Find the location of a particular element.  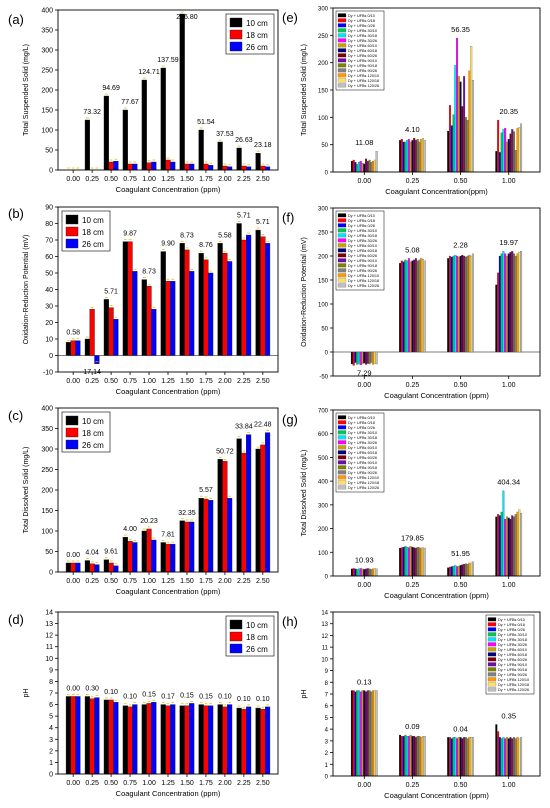

x-axis-label: Coagulant Concentration (ppm) is located at coordinates (168, 793).